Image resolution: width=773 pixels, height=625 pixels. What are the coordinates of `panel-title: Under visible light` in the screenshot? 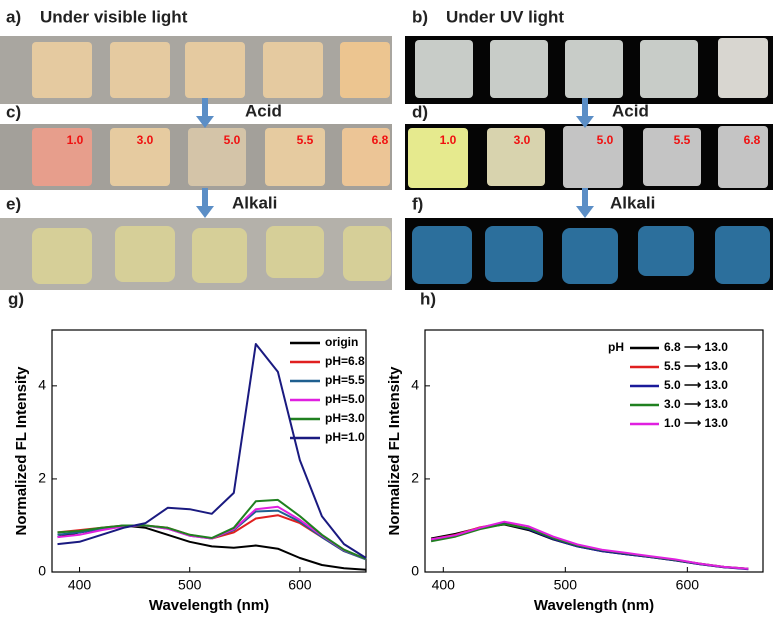 It's located at (114, 16).